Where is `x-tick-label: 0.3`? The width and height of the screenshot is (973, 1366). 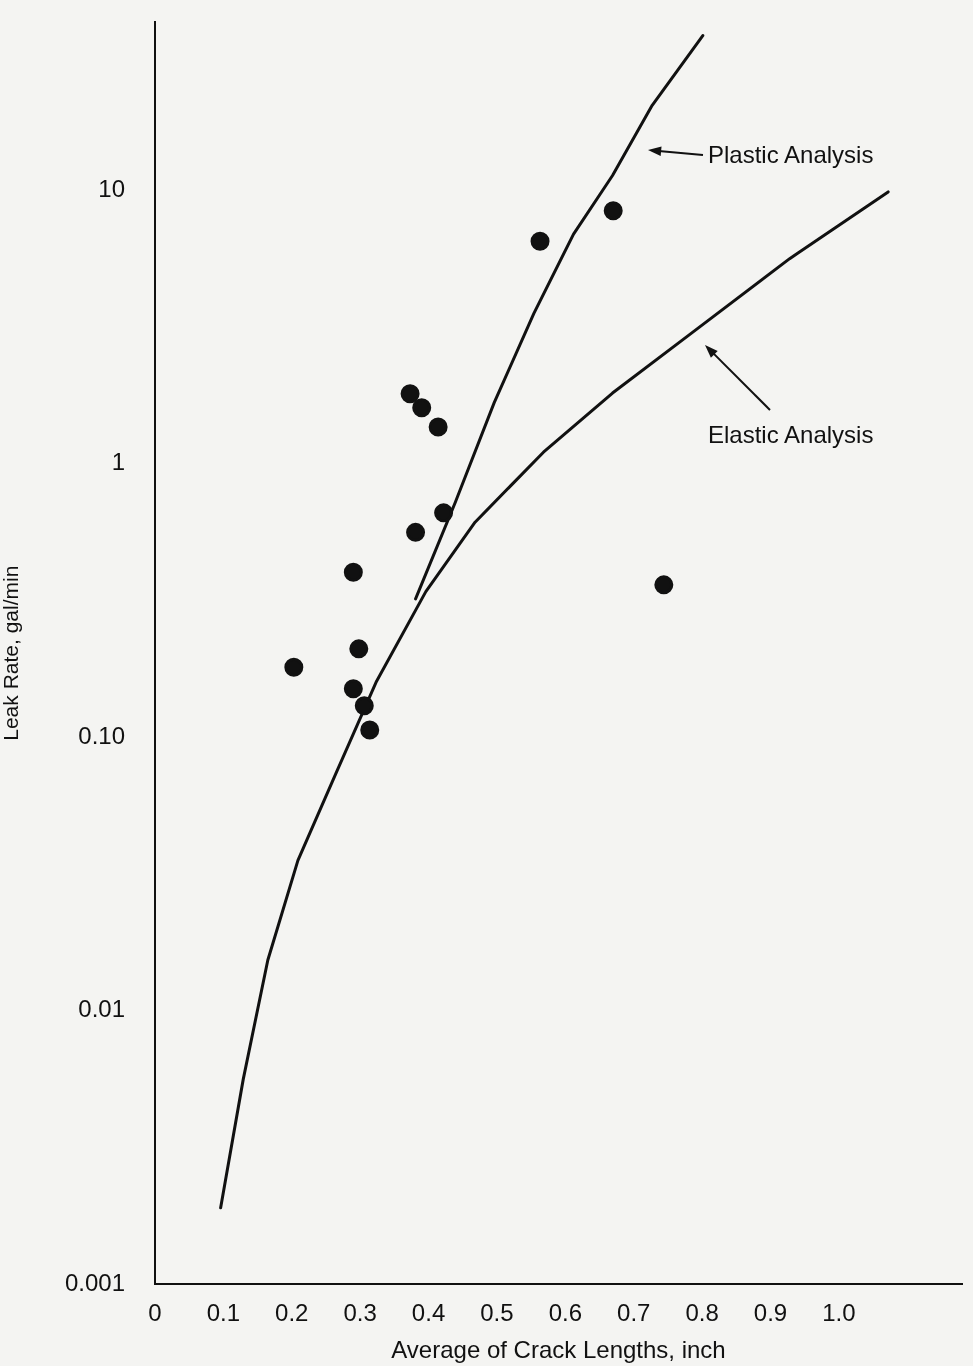
x-tick-label: 0.3 is located at coordinates (360, 1313).